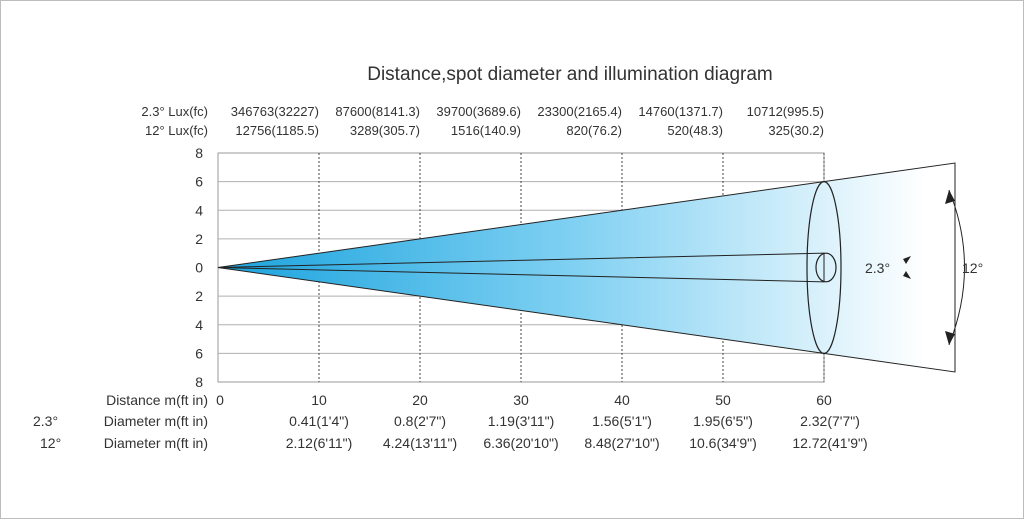 This screenshot has height=519, width=1024. Describe the element at coordinates (877, 268) in the screenshot. I see `angle-23-label: 2.3°` at that location.